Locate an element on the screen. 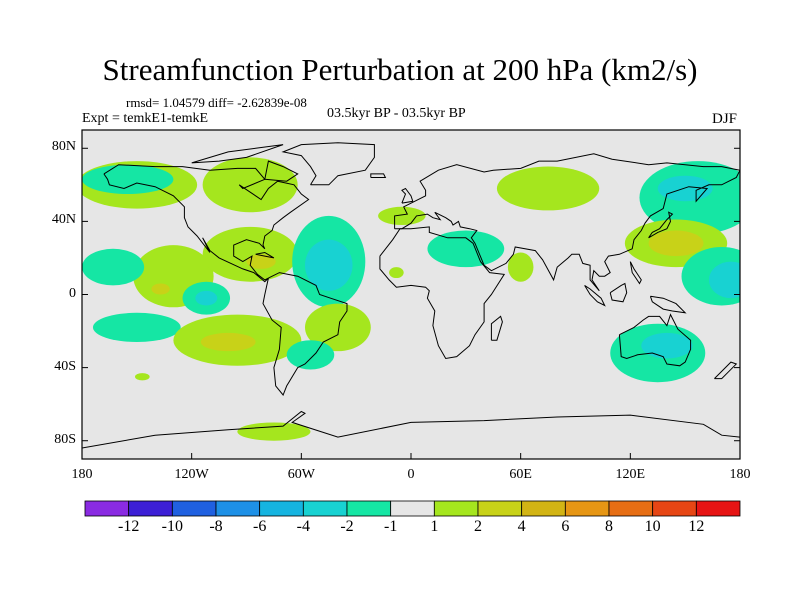  anomaly-w-pacific-m2 is located at coordinates (724, 280).